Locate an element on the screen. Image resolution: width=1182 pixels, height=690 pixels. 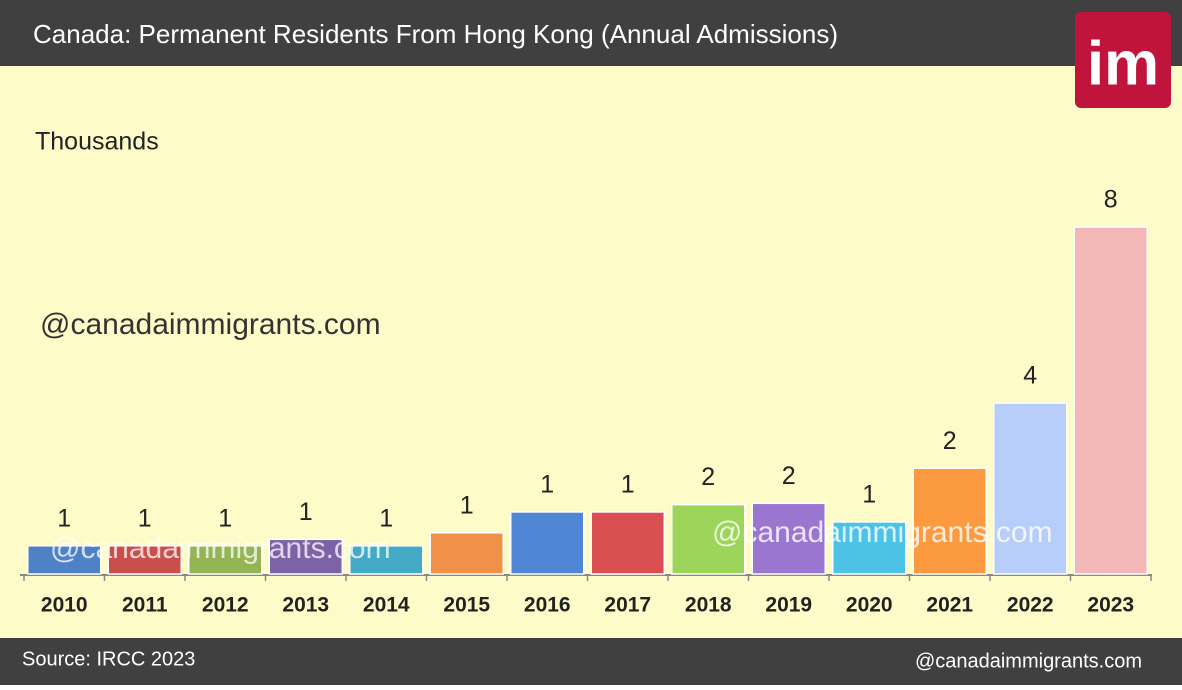
source: Source: IRCC 2023 is located at coordinates (108, 659).